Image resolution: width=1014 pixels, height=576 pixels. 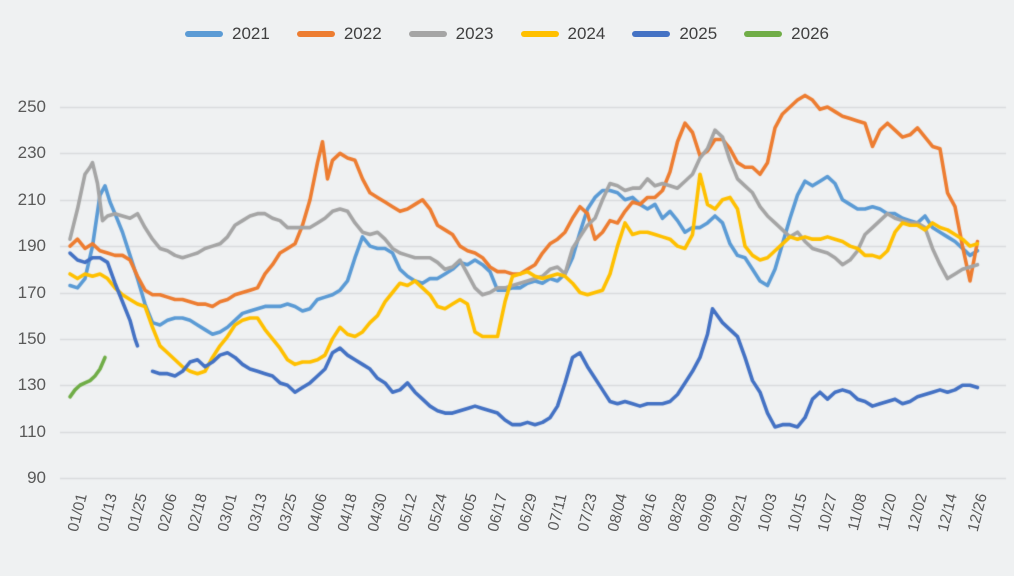 I want to click on y-axis-tick-label: 170, so click(x=31, y=292).